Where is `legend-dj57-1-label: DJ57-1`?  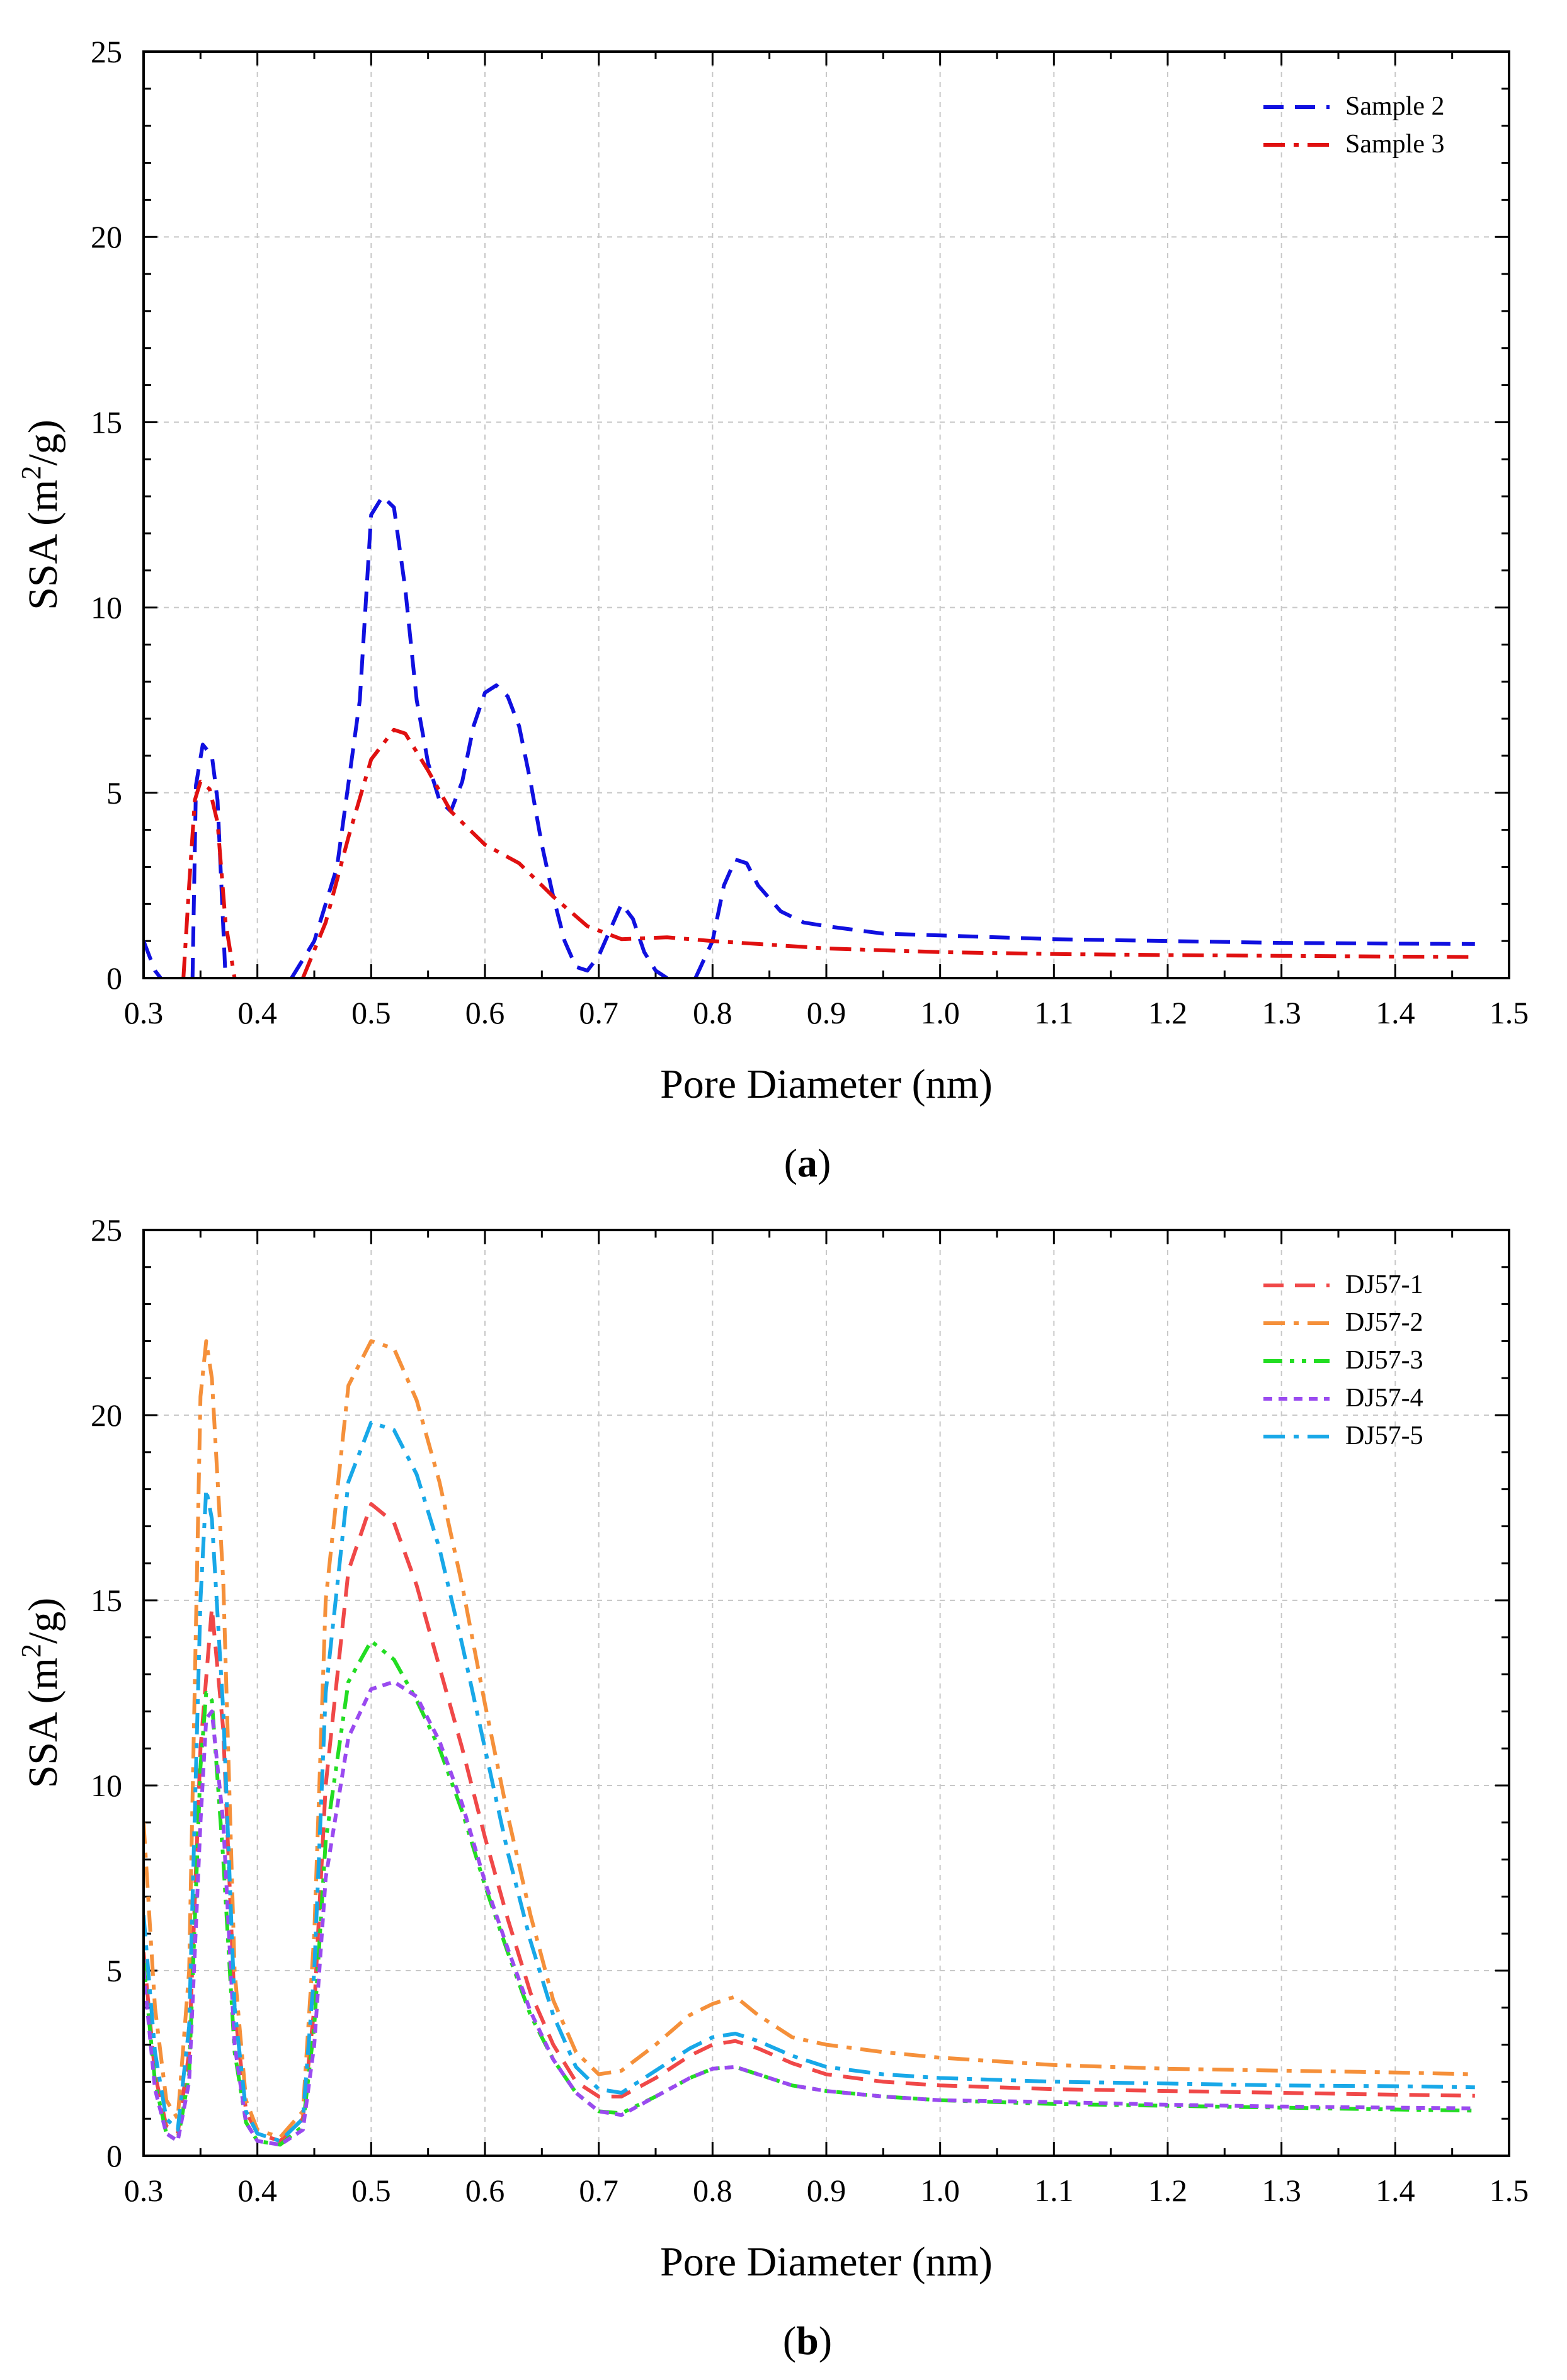
legend-dj57-1-label: DJ57-1 is located at coordinates (1384, 1284).